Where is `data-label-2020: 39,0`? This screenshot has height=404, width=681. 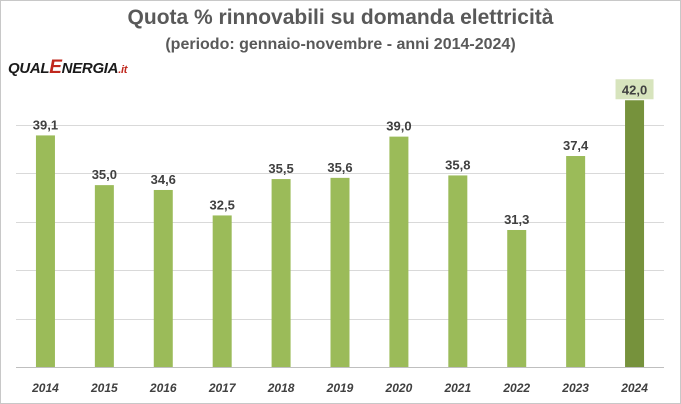 data-label-2020: 39,0 is located at coordinates (398, 126).